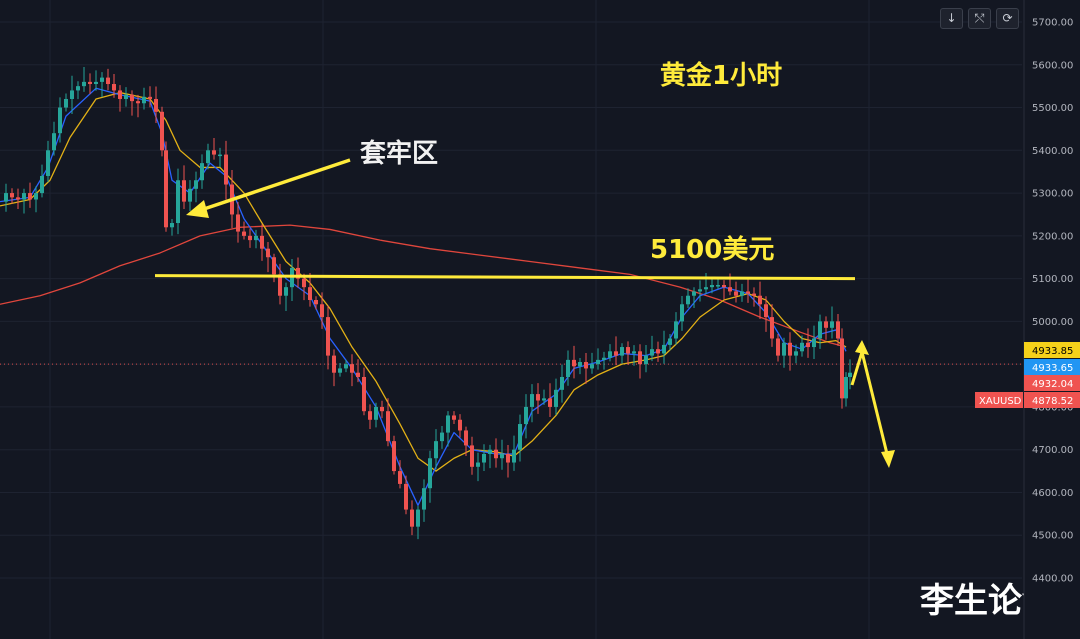  I want to click on chart-toolbar: ↓ ⤲ ⟳, so click(979, 18).